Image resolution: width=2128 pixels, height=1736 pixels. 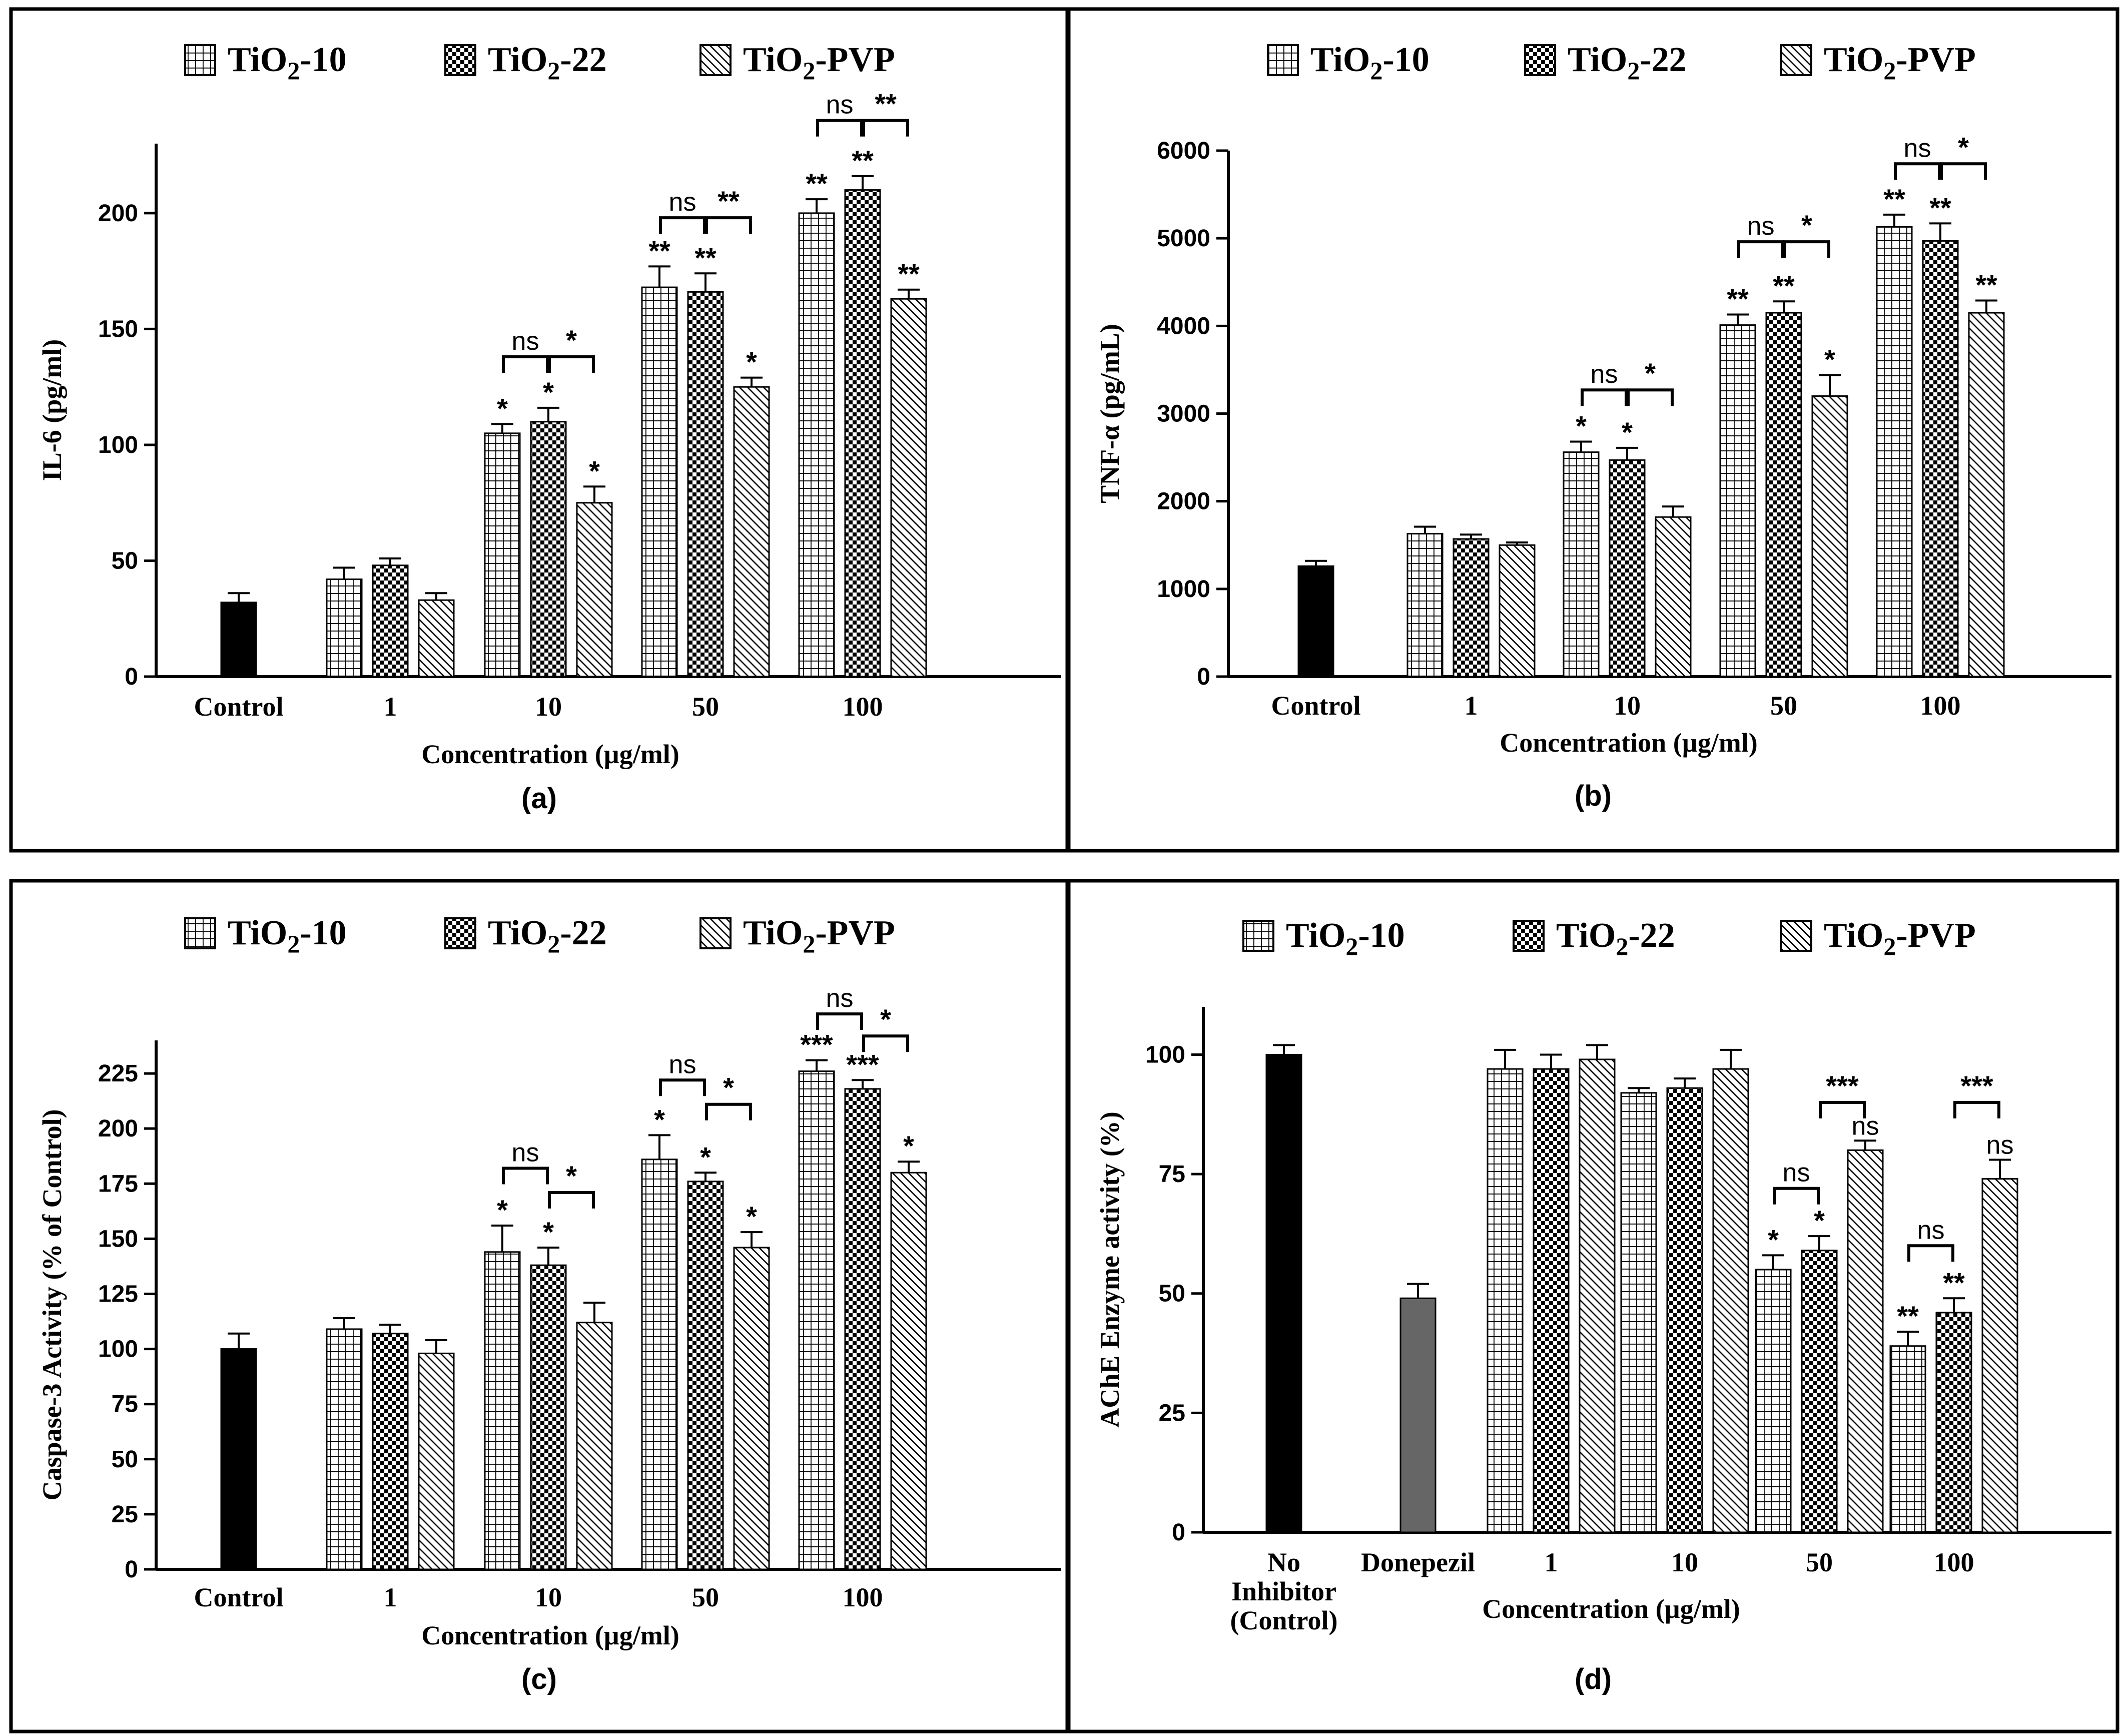 I want to click on bracket-label: **, so click(x=886, y=104).